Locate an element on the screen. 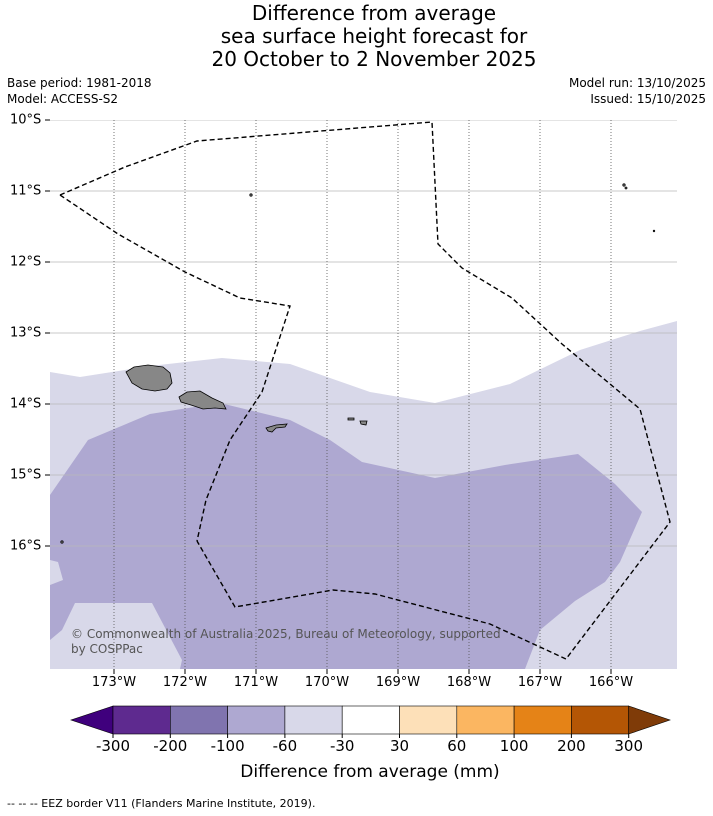 This screenshot has width=713, height=816. model-run: Model run: 13/10/2025 is located at coordinates (637, 83).